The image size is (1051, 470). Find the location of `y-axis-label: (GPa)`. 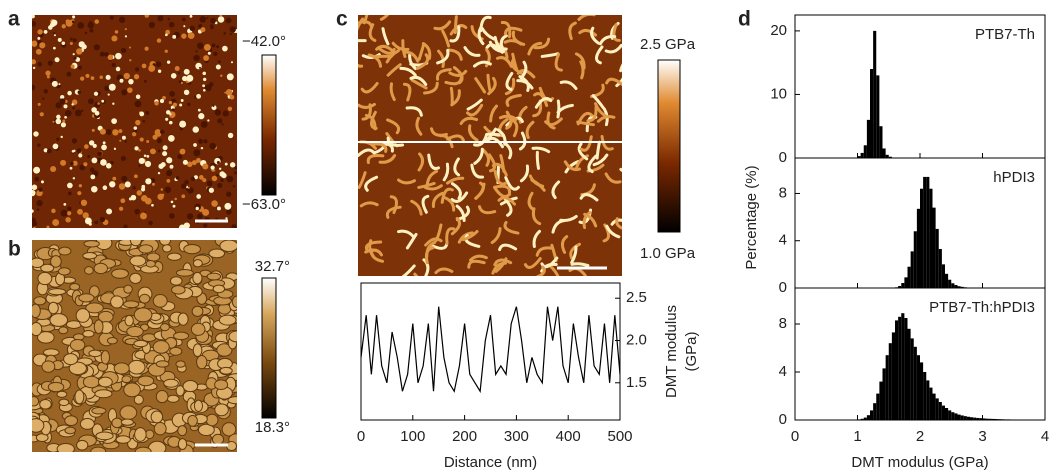

y-axis-label: (GPa) is located at coordinates (691, 351).